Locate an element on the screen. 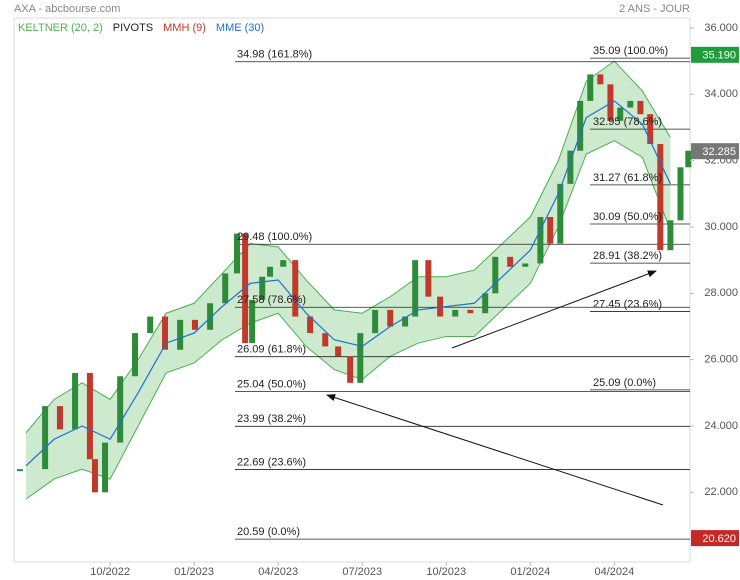 This screenshot has height=580, width=740. legend-entry: KELTNER (20, 2) is located at coordinates (60, 28).